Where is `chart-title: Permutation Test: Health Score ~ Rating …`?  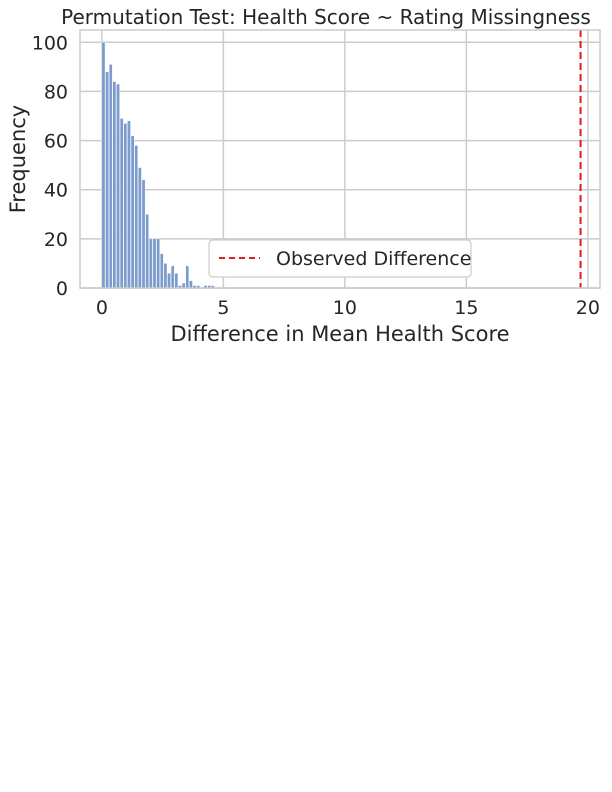 chart-title: Permutation Test: Health Score ~ Rating … is located at coordinates (326, 17).